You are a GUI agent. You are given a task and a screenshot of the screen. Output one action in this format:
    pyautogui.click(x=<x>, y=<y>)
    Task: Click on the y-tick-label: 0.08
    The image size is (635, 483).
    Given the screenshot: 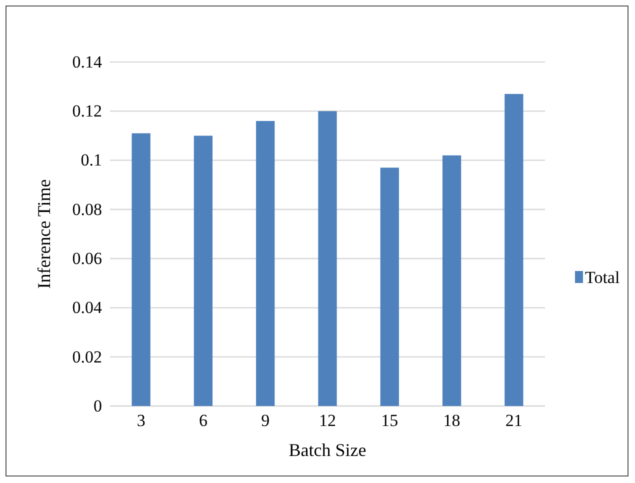 What is the action you would take?
    pyautogui.click(x=87, y=209)
    